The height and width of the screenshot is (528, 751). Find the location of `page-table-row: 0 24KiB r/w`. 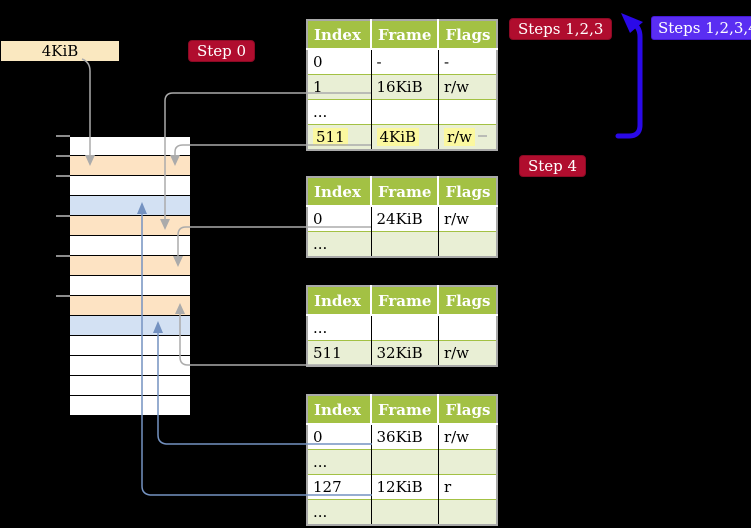

page-table-row: 0 24KiB r/w is located at coordinates (402, 219).